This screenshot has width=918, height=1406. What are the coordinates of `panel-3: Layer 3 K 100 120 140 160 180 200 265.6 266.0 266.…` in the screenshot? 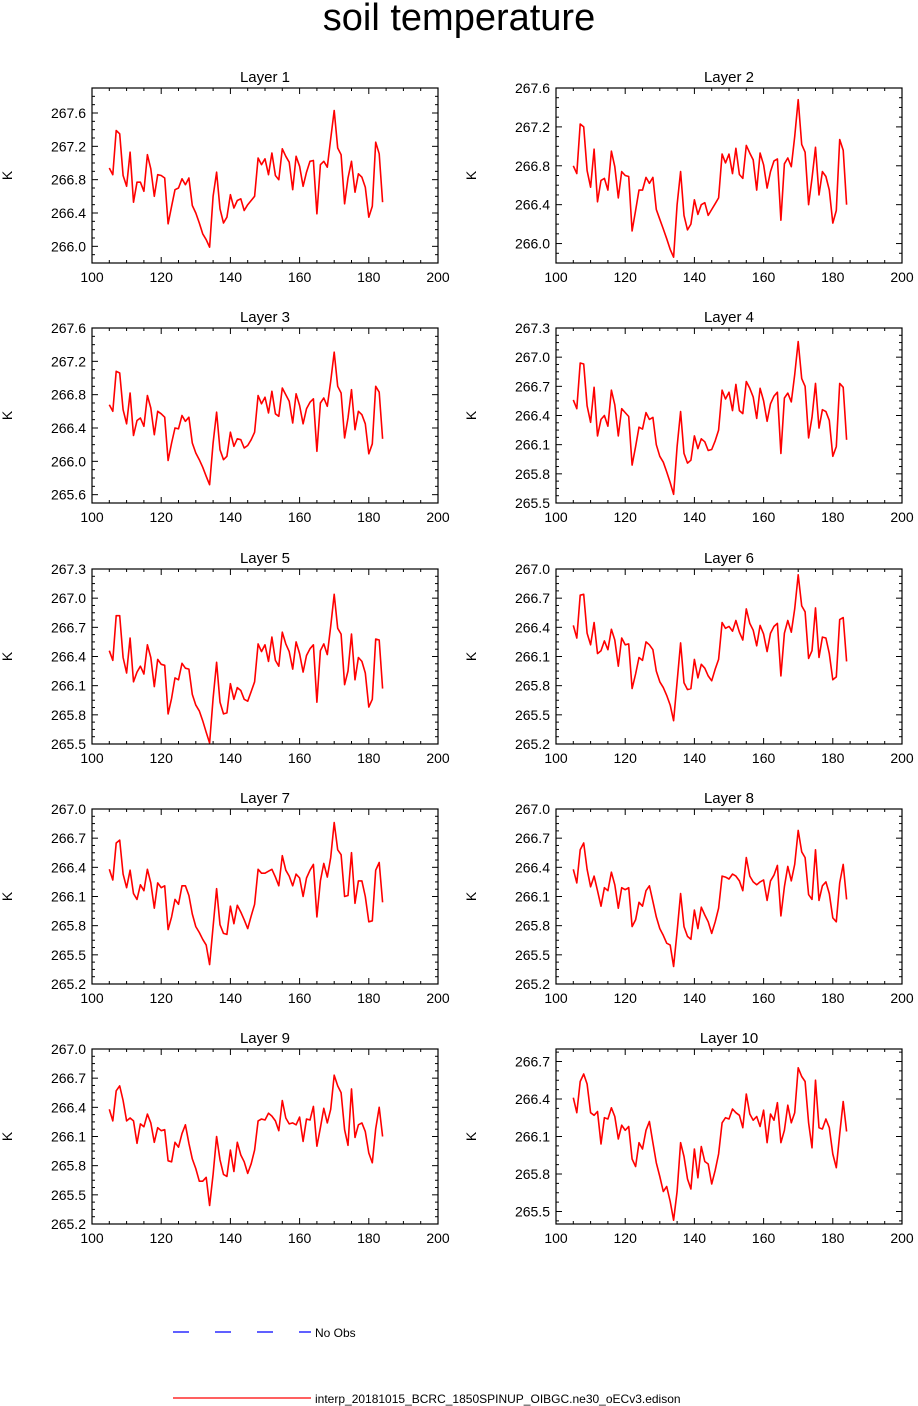 It's located at (225, 417).